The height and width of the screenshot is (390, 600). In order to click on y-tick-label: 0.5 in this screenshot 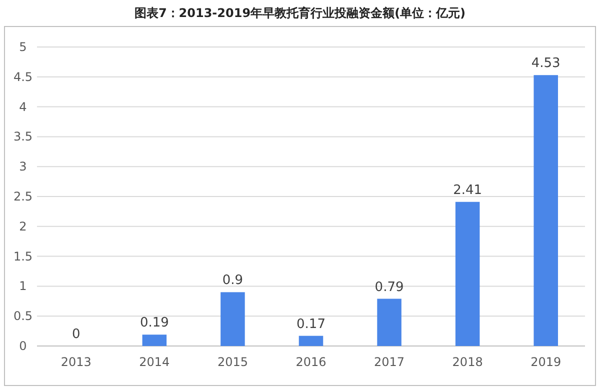, I will do `click(23, 316)`.